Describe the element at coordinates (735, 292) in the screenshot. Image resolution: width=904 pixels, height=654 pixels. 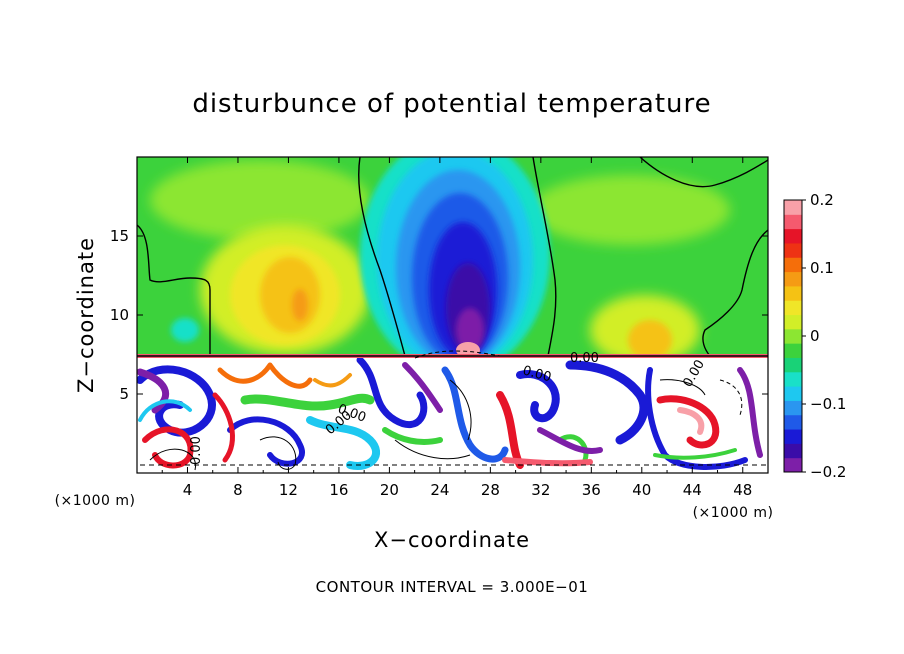
I see `zero-contour-right-lobe` at that location.